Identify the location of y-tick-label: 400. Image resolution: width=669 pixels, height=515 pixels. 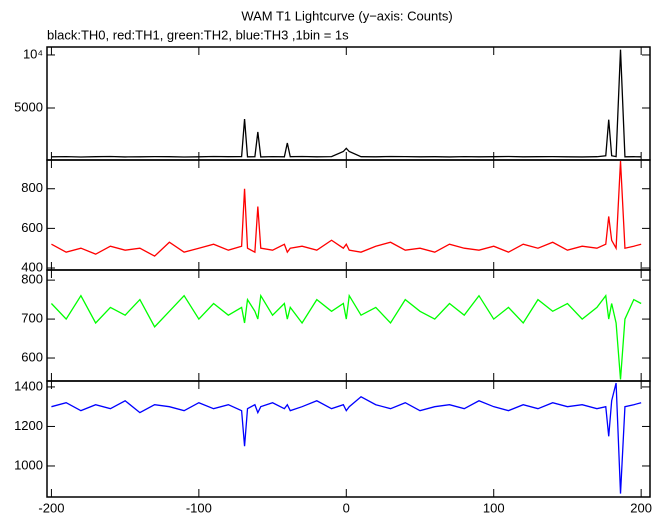
(32, 266).